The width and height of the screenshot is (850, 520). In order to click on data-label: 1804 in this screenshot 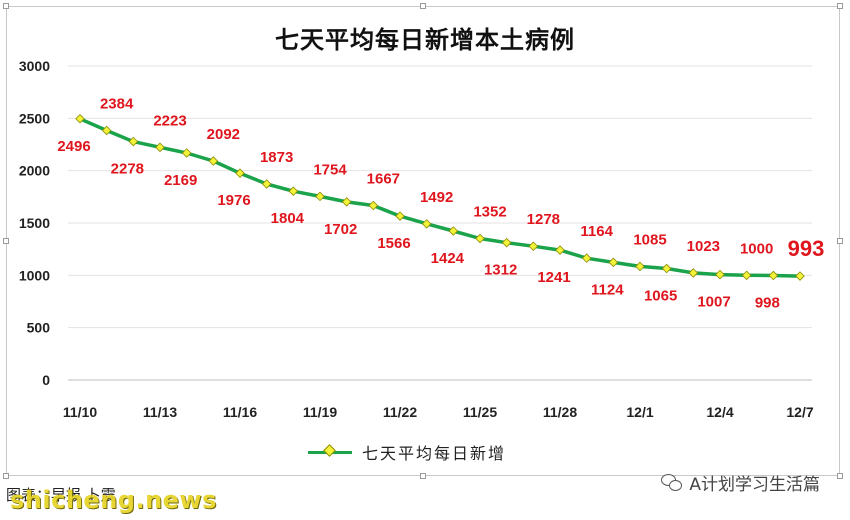, I will do `click(288, 218)`.